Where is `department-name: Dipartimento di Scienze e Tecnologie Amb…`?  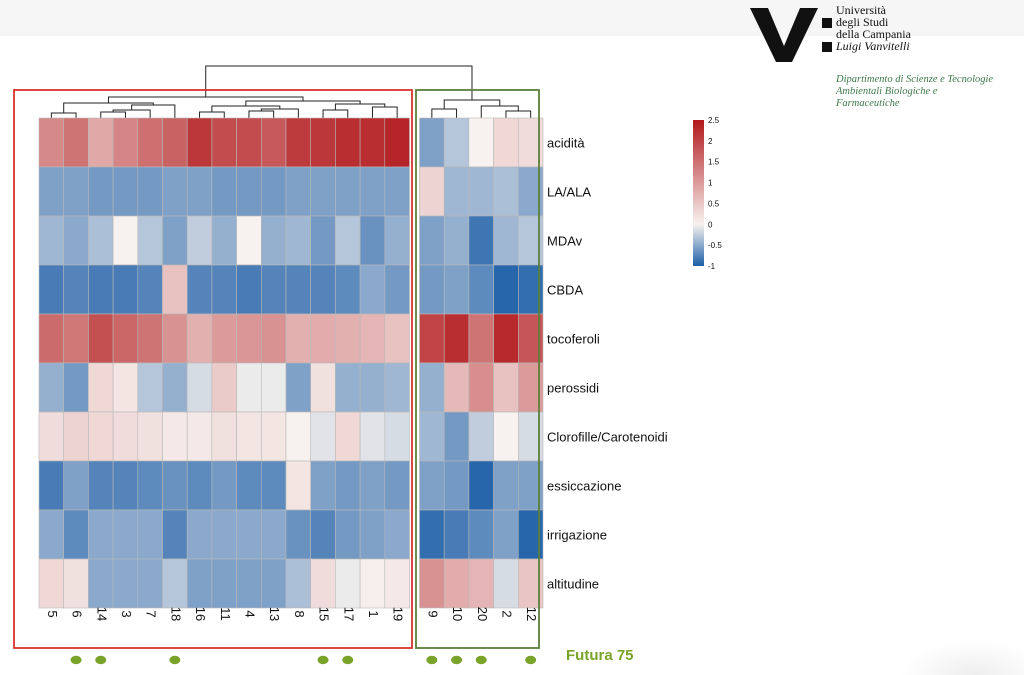 department-name: Dipartimento di Scienze e Tecnologie Amb… is located at coordinates (914, 92).